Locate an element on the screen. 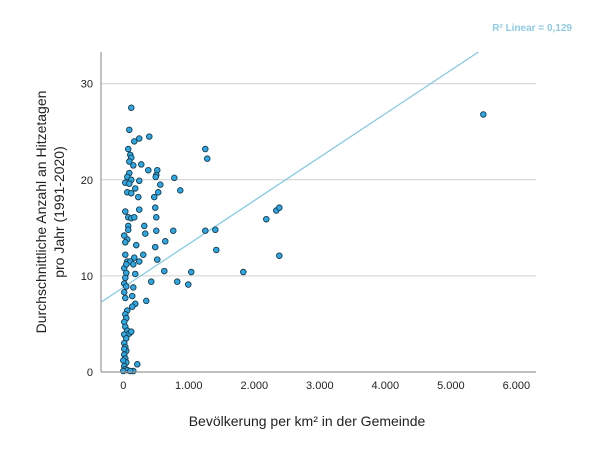  x-tick-label: 2.000 is located at coordinates (255, 386).